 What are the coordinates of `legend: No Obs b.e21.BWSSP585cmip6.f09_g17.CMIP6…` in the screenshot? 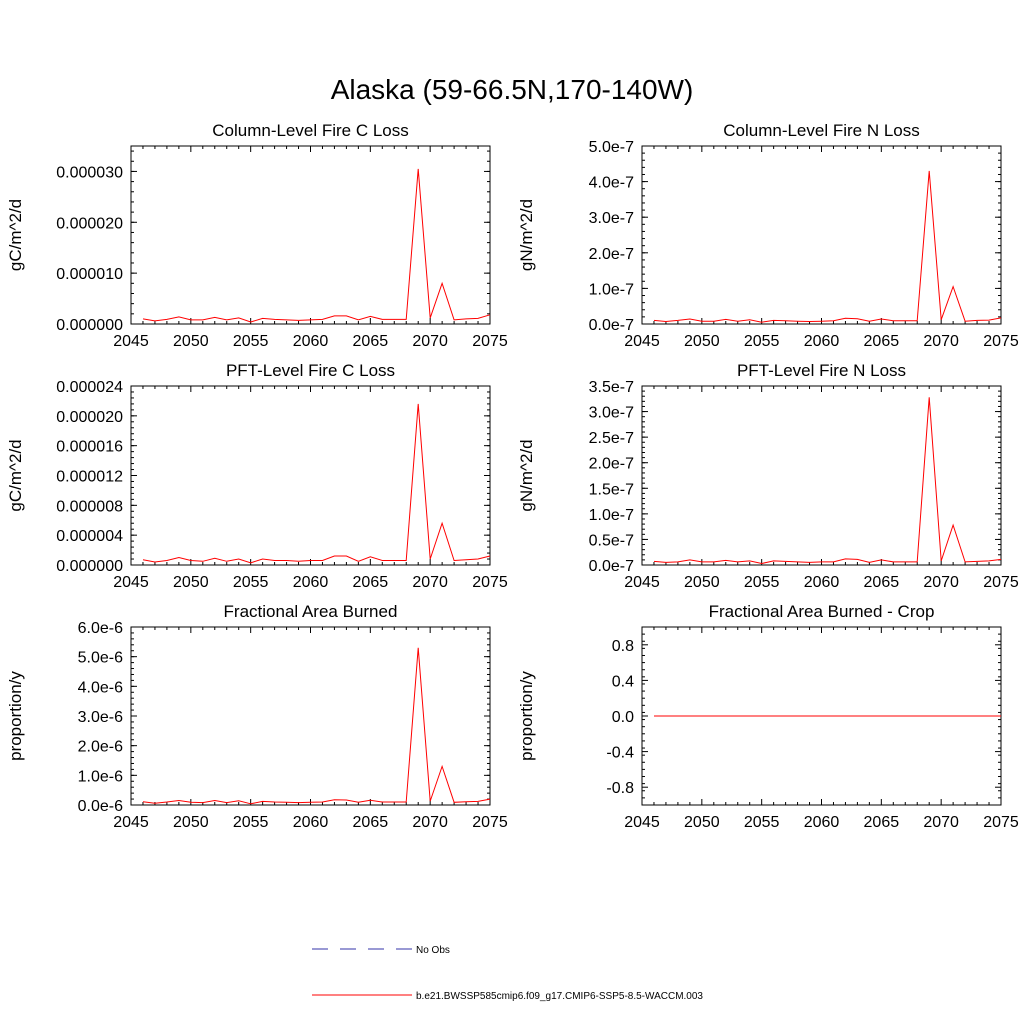 It's located at (507, 973).